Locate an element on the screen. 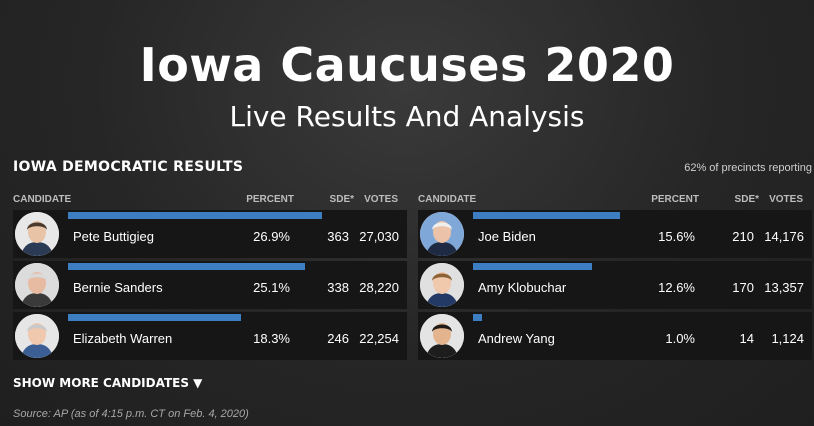 Image resolution: width=814 pixels, height=426 pixels. candidate-row: Amy Klobuchar 12.6% 170 13,357 is located at coordinates (615, 285).